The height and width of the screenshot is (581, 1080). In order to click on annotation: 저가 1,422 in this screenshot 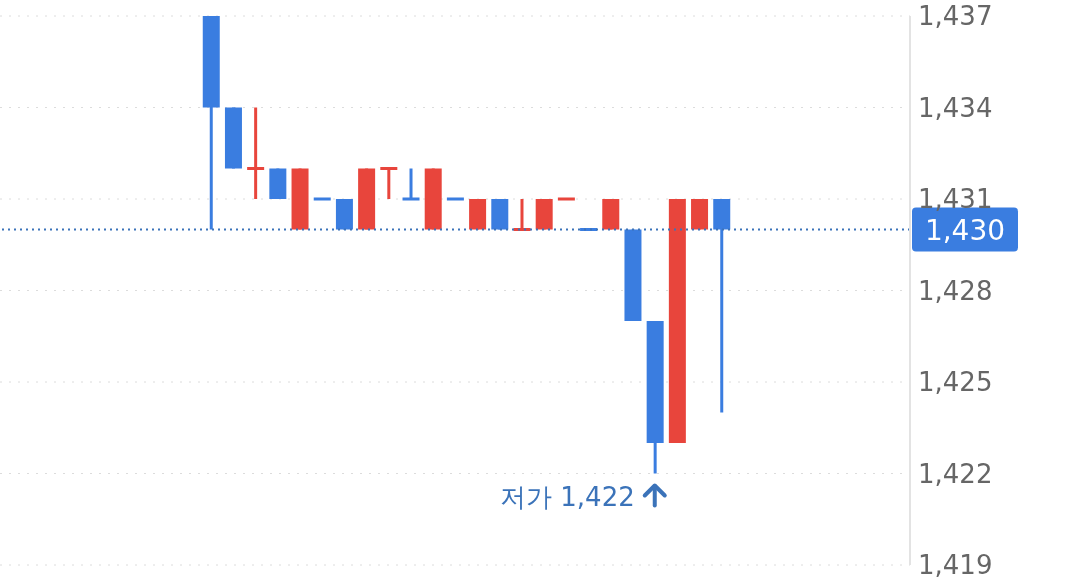, I will do `click(567, 496)`.